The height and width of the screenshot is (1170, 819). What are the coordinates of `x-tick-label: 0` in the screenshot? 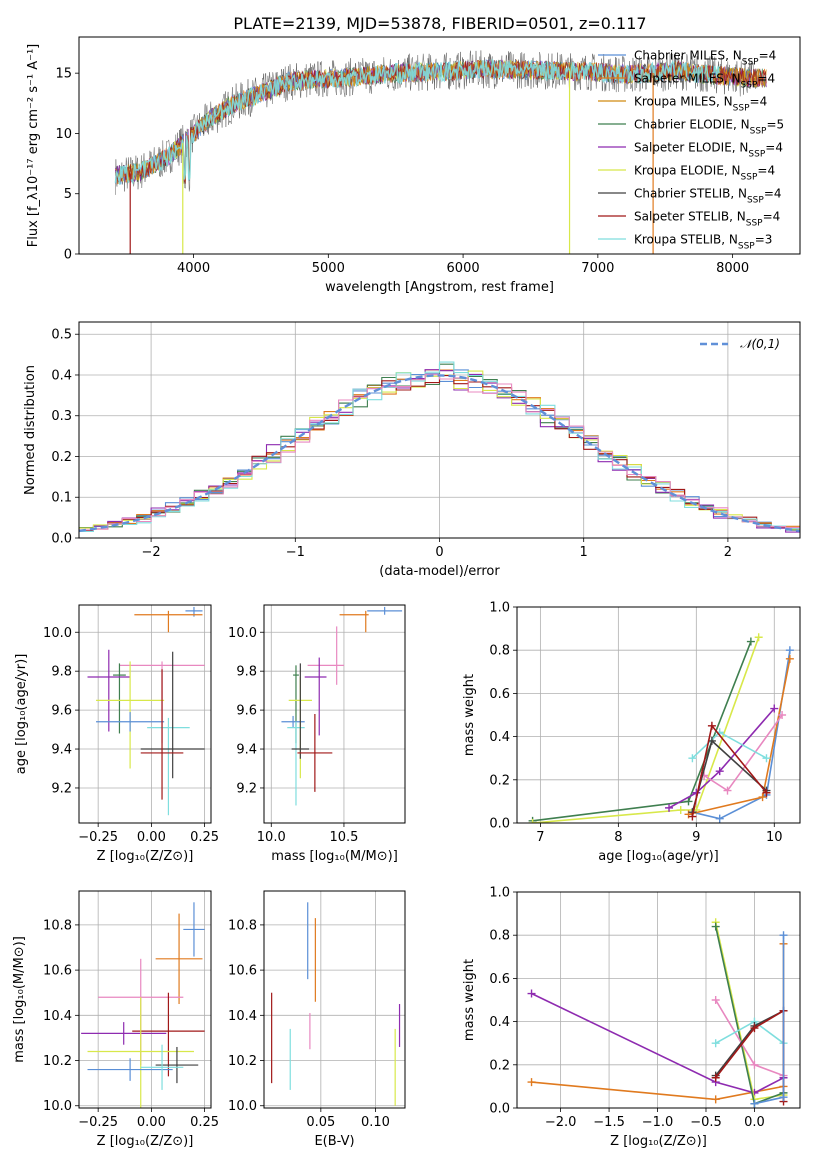 It's located at (439, 552).